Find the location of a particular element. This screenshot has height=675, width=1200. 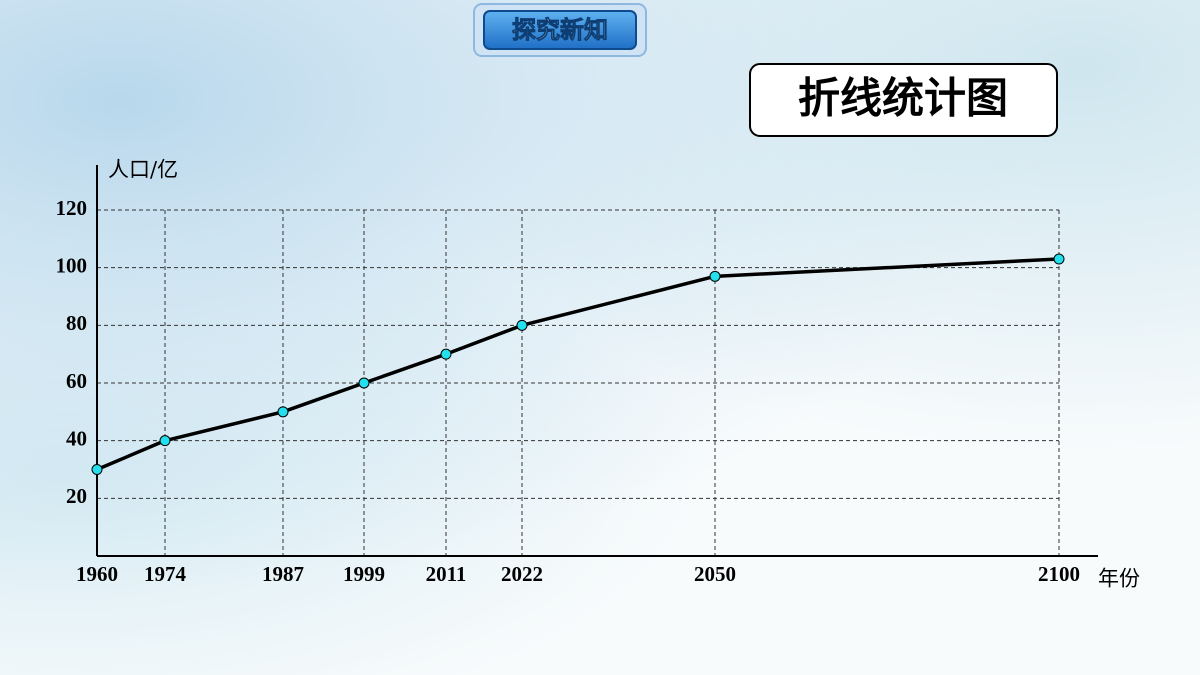

y-tick-label: 120 is located at coordinates (72, 208).